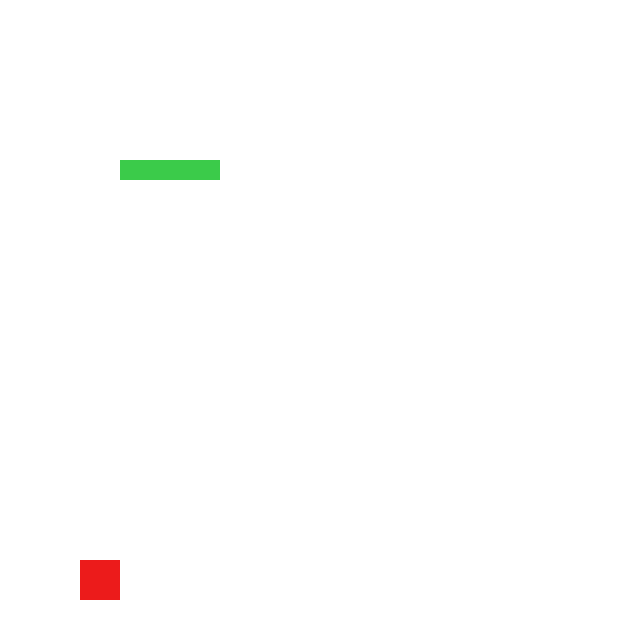  What do you see at coordinates (170, 170) in the screenshot?
I see `snake` at bounding box center [170, 170].